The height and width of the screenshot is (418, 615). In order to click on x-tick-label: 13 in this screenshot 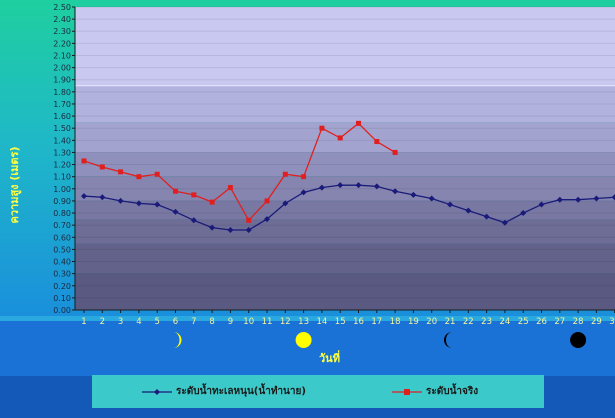, I will do `click(303, 322)`.